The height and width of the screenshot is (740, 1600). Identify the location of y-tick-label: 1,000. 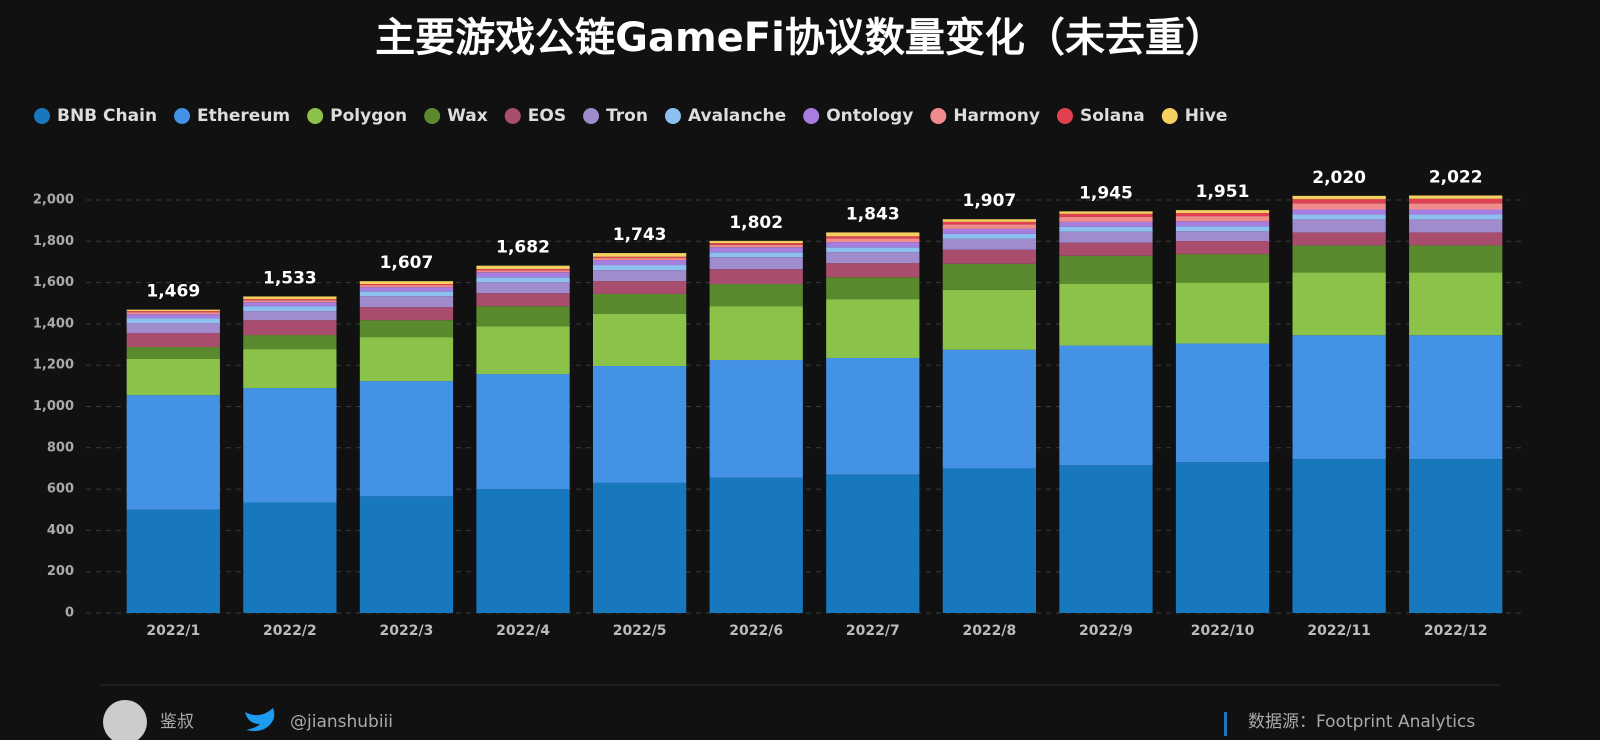
(53, 406).